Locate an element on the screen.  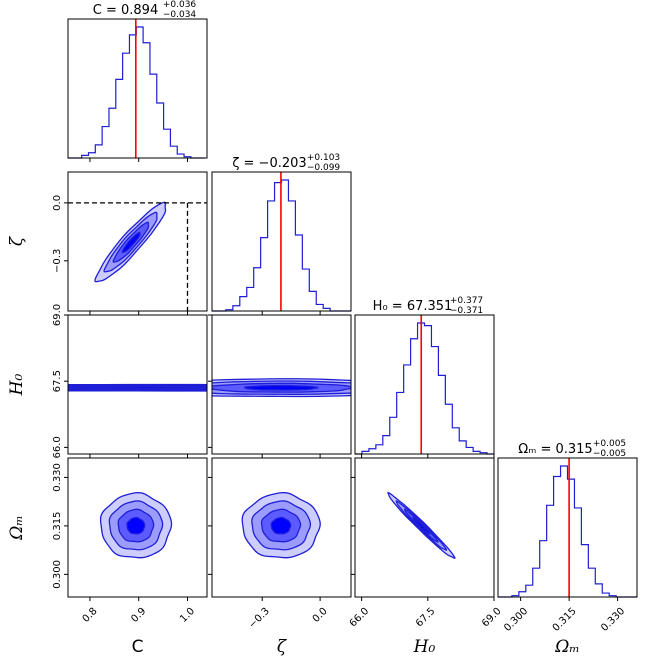
contour-group-C-H0 is located at coordinates (137, 387).